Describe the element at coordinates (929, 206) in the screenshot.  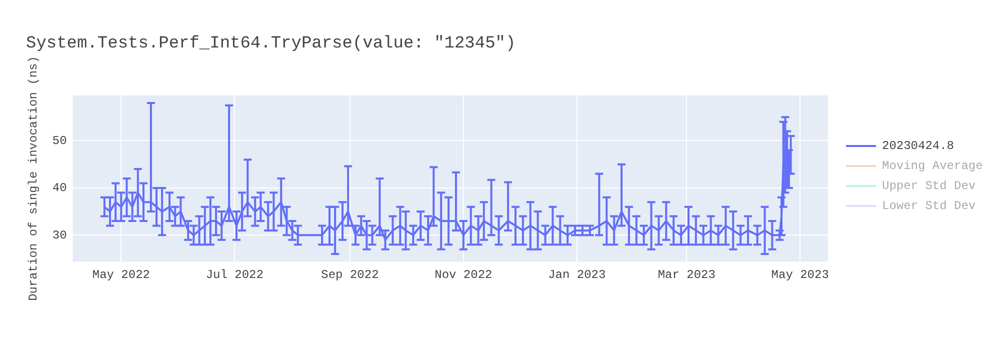
I see `legend-label: Lower Std Dev` at that location.